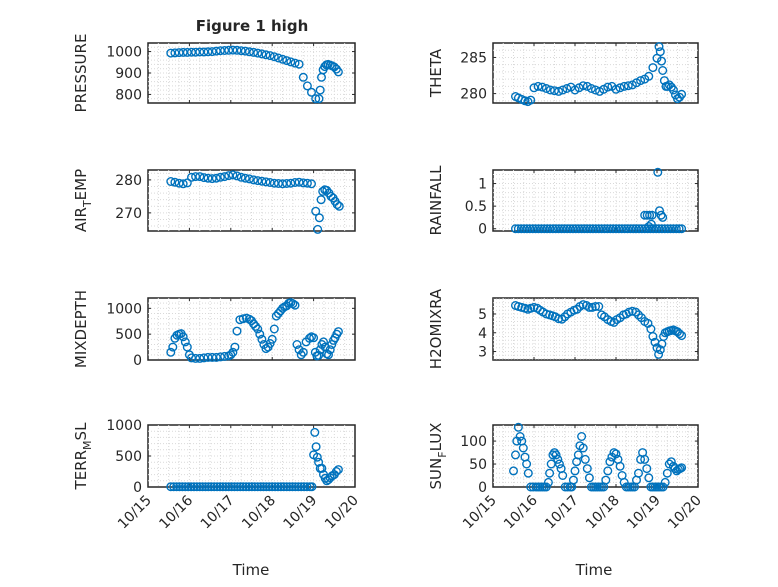  What do you see at coordinates (563, 328) in the screenshot?
I see `subplot-h2omixra: 3 4 5 H2OMIXRA` at bounding box center [563, 328].